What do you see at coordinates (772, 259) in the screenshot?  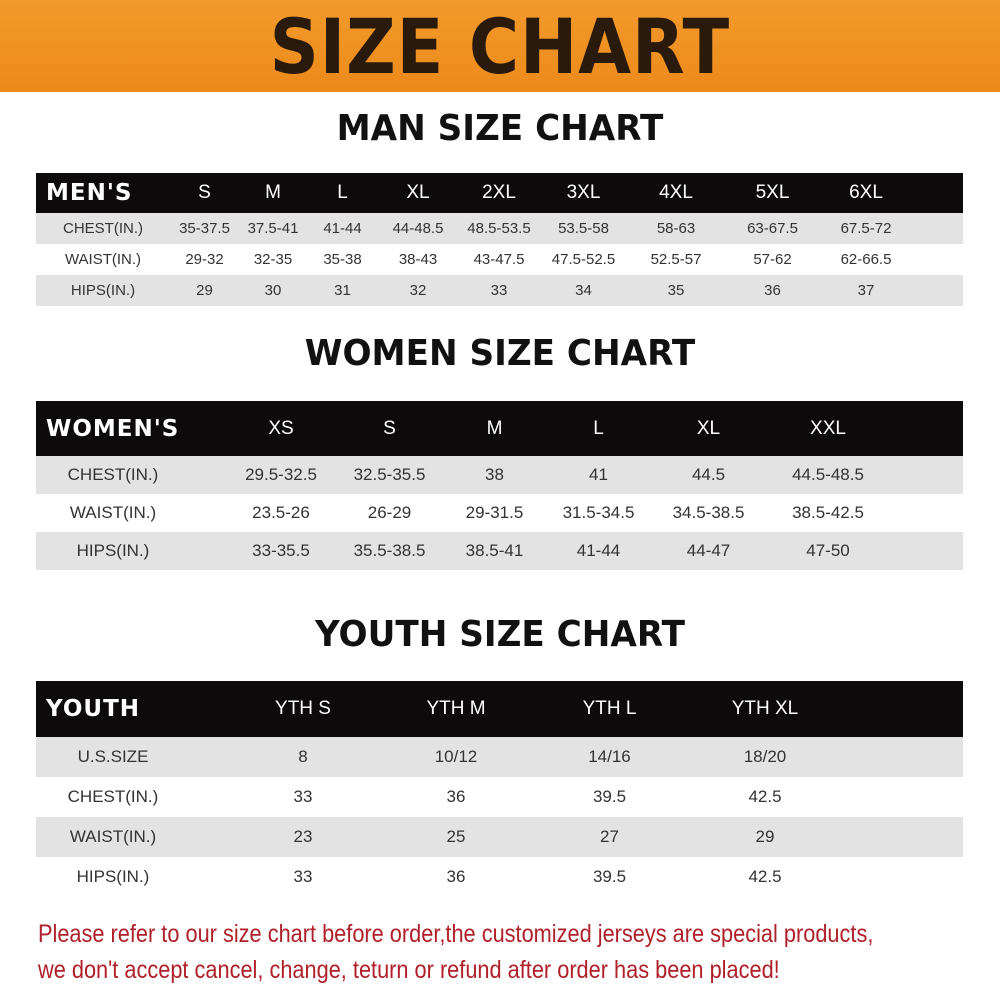 I see `table-cell: 57-62` at bounding box center [772, 259].